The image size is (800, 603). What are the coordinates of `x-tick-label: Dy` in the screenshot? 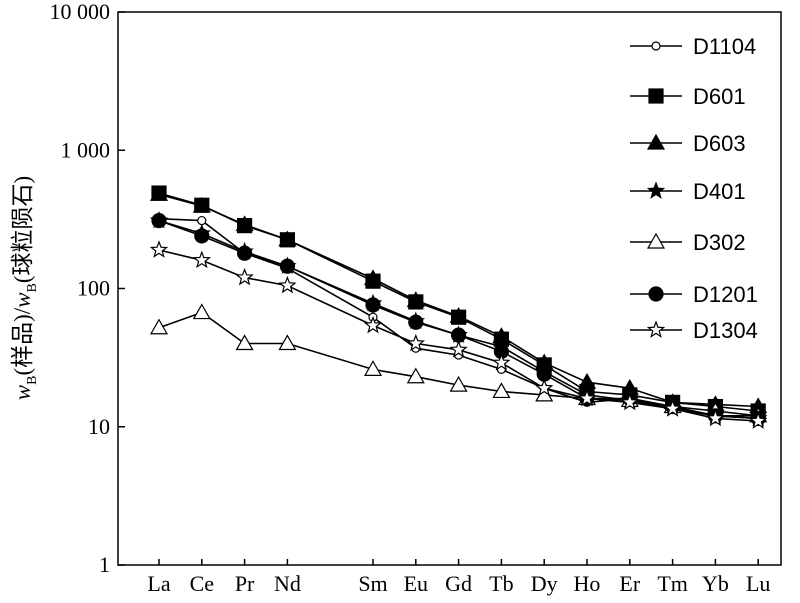 It's located at (544, 583).